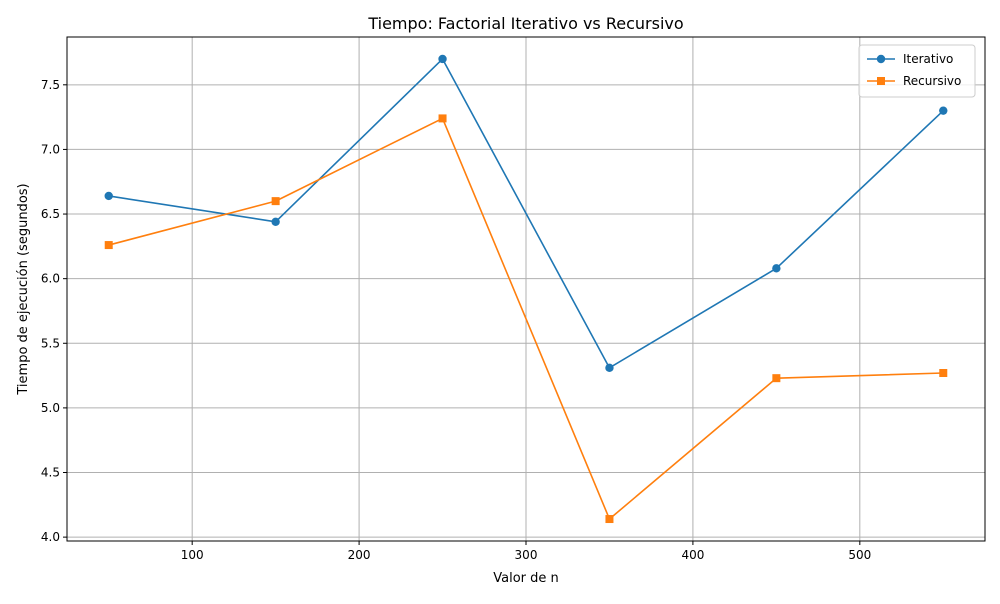  I want to click on x-tick-label: 100, so click(192, 555).